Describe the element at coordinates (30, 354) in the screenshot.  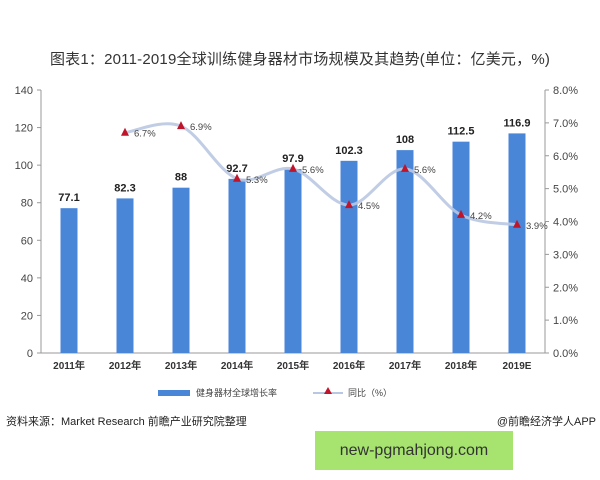
I see `left-tick-label: 0` at that location.